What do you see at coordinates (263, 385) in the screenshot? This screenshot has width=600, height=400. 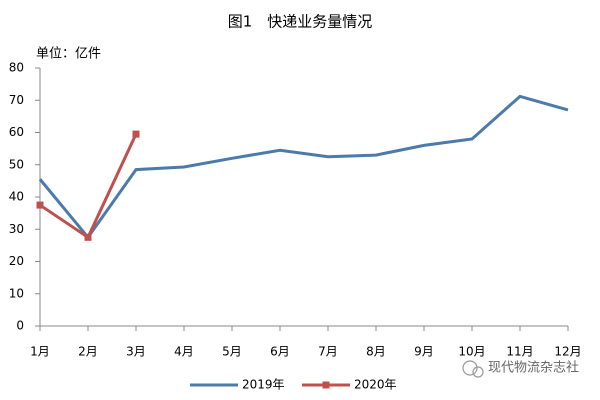 I see `legend-label: 2019年` at bounding box center [263, 385].